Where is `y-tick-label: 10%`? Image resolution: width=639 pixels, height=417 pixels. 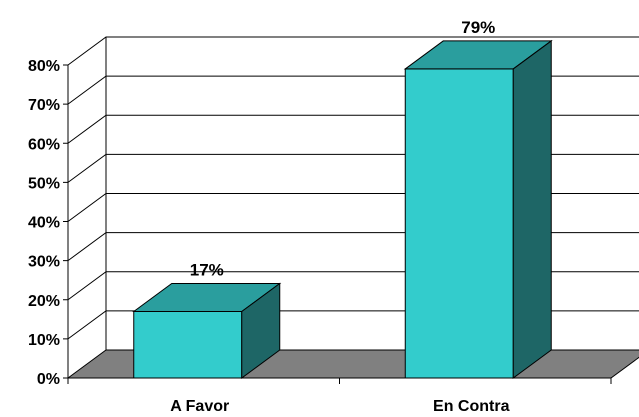 y-tick-label: 10% is located at coordinates (44, 340).